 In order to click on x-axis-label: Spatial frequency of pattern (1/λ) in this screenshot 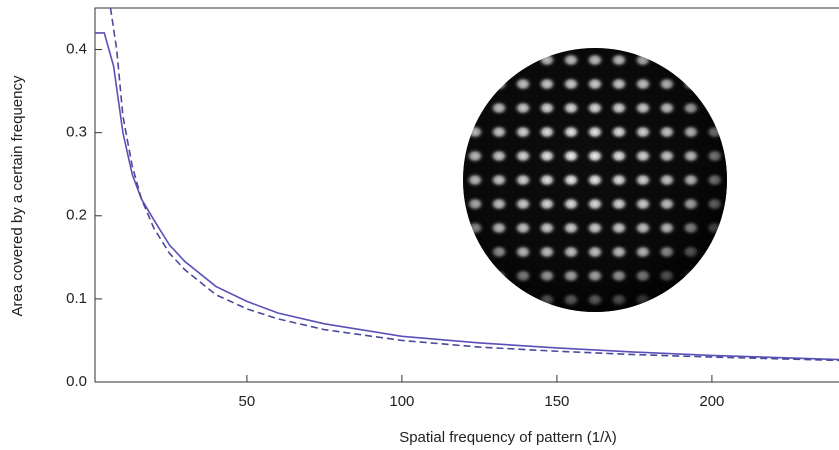, I will do `click(508, 437)`.